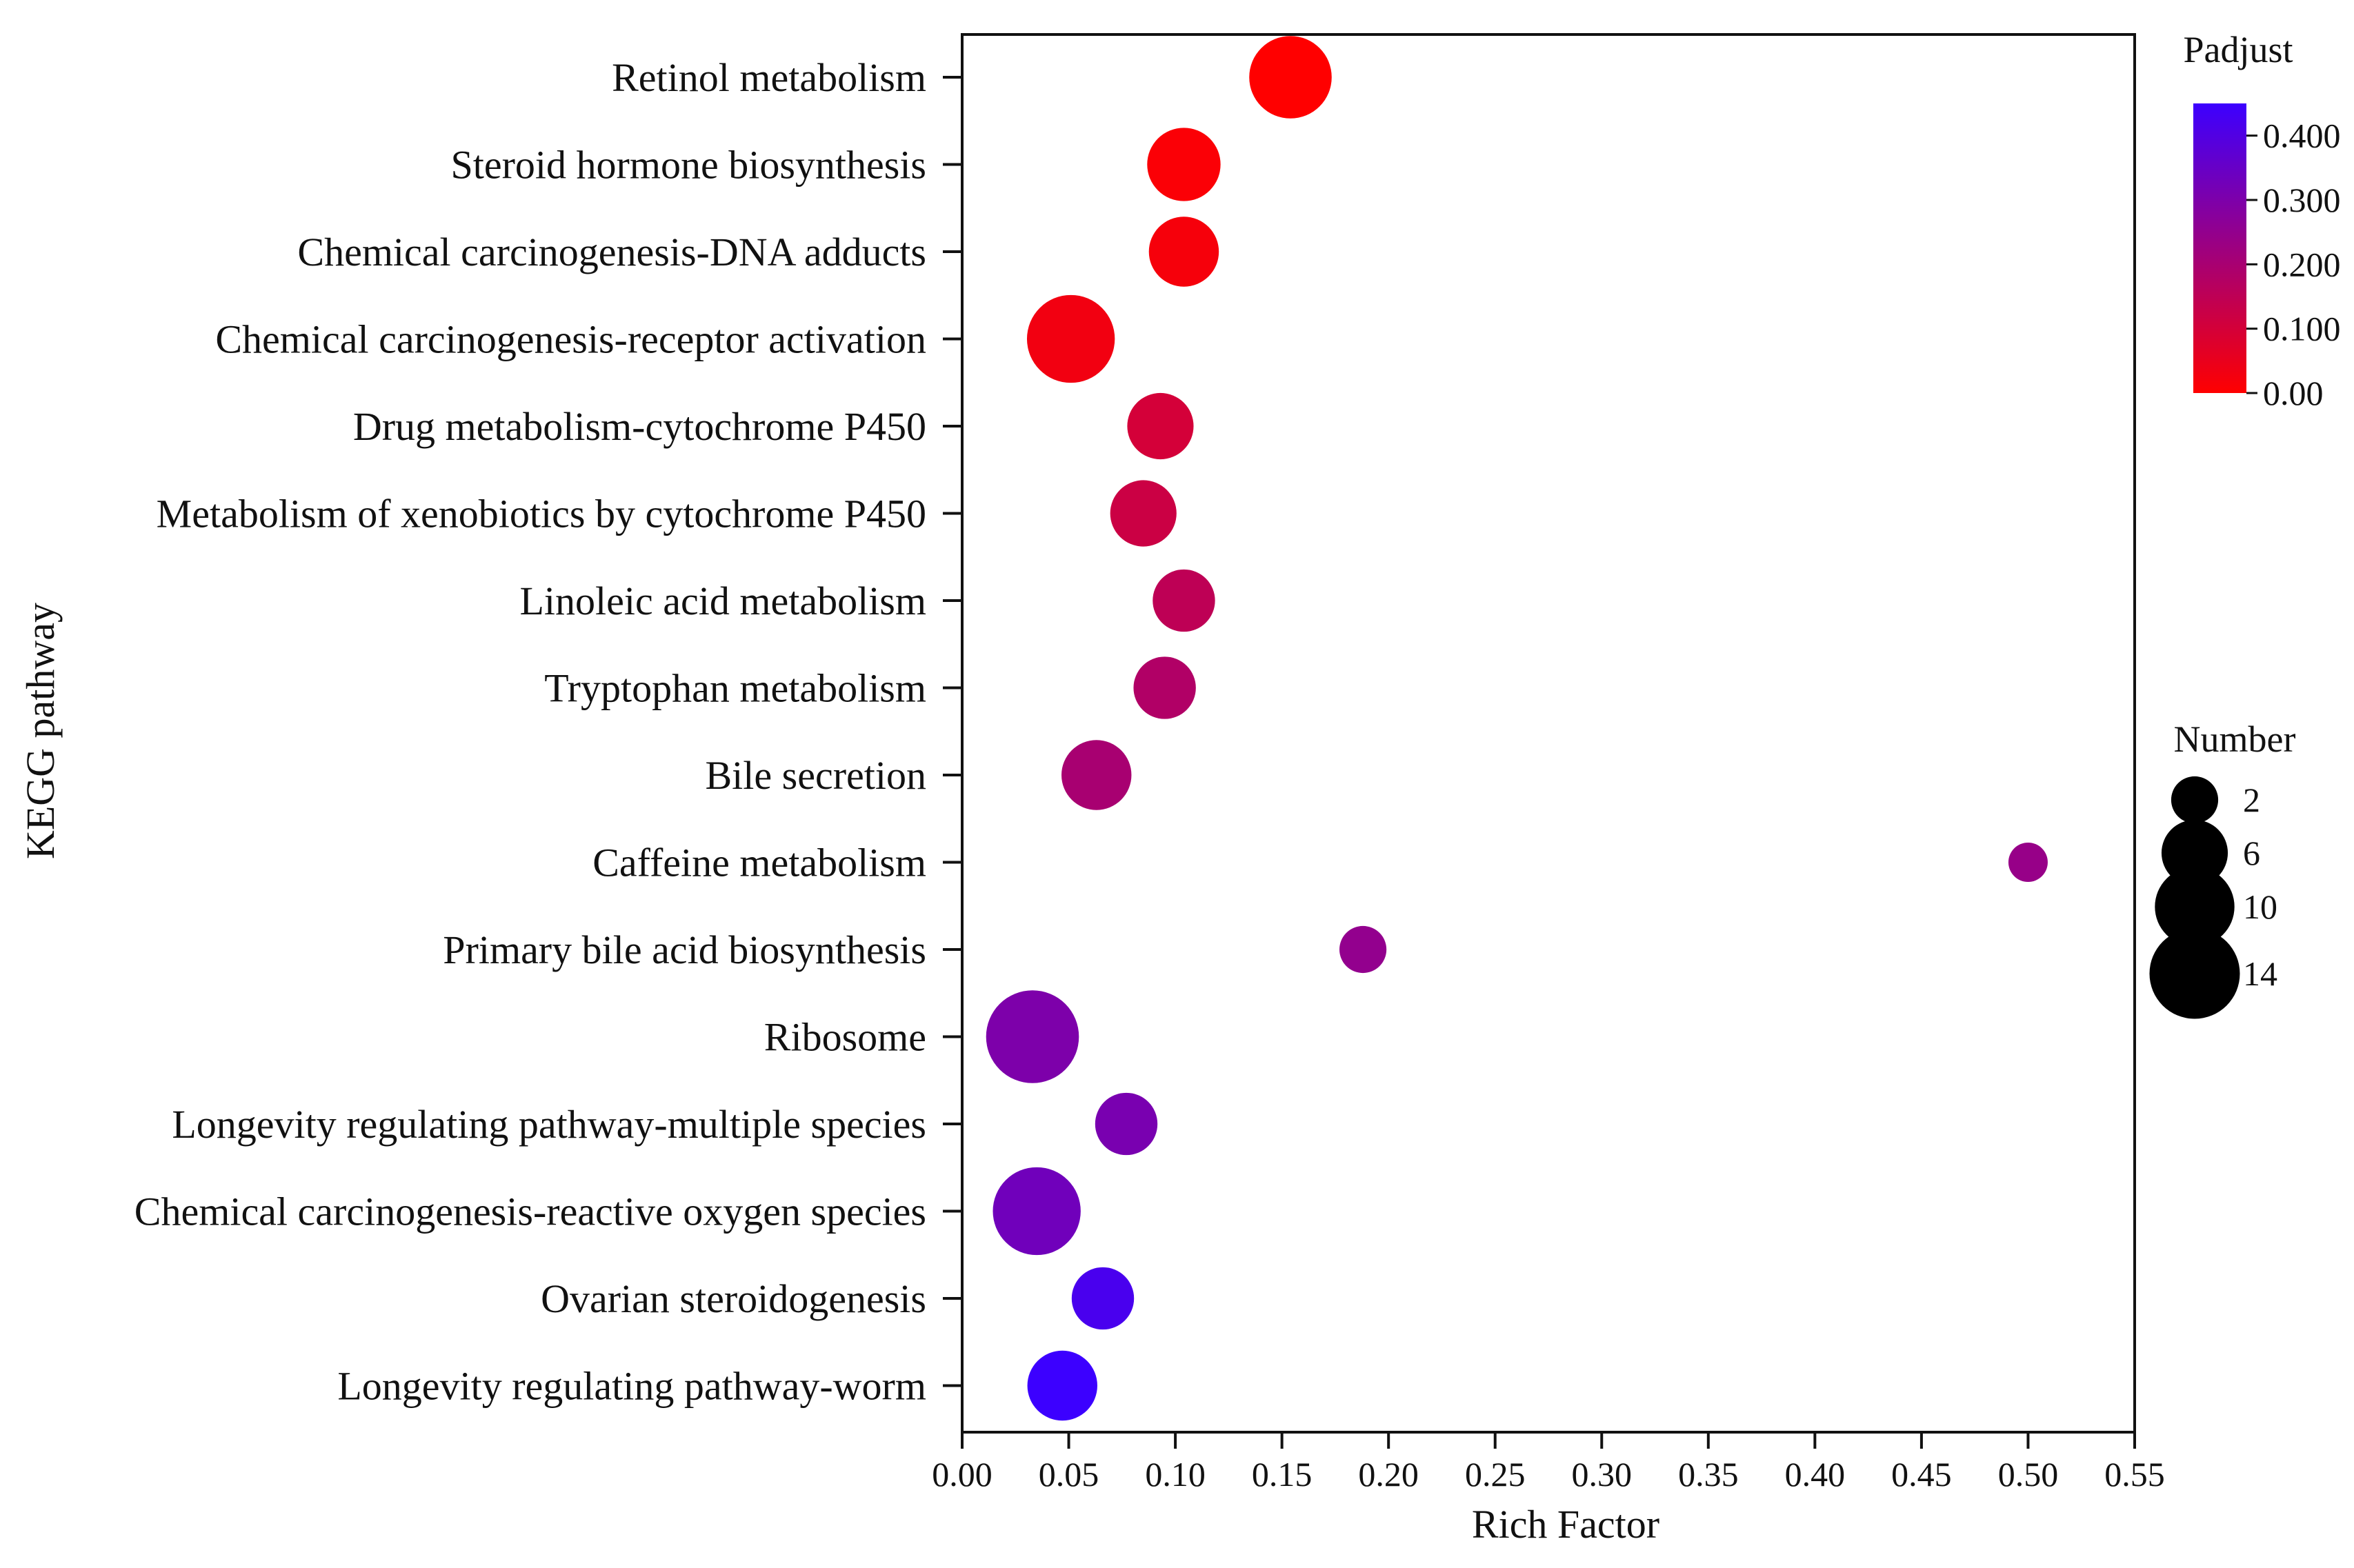 The image size is (2354, 1568). What do you see at coordinates (759, 863) in the screenshot?
I see `y-tick-label: Caffeine metabolism` at bounding box center [759, 863].